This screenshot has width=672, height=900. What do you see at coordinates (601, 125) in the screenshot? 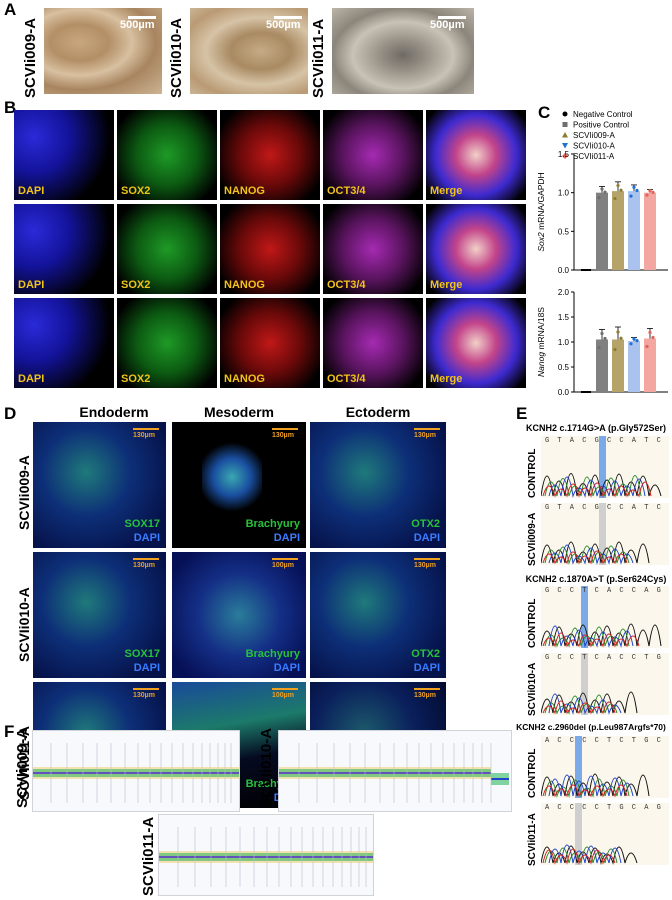
I see `legend-label: Positive Control` at bounding box center [601, 125].